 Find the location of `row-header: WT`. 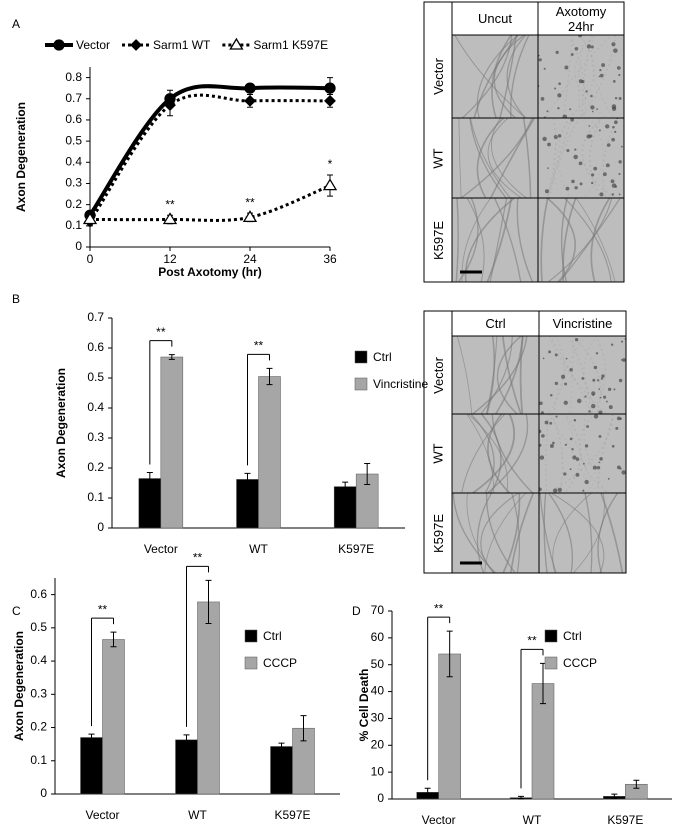

row-header: WT is located at coordinates (438, 158).